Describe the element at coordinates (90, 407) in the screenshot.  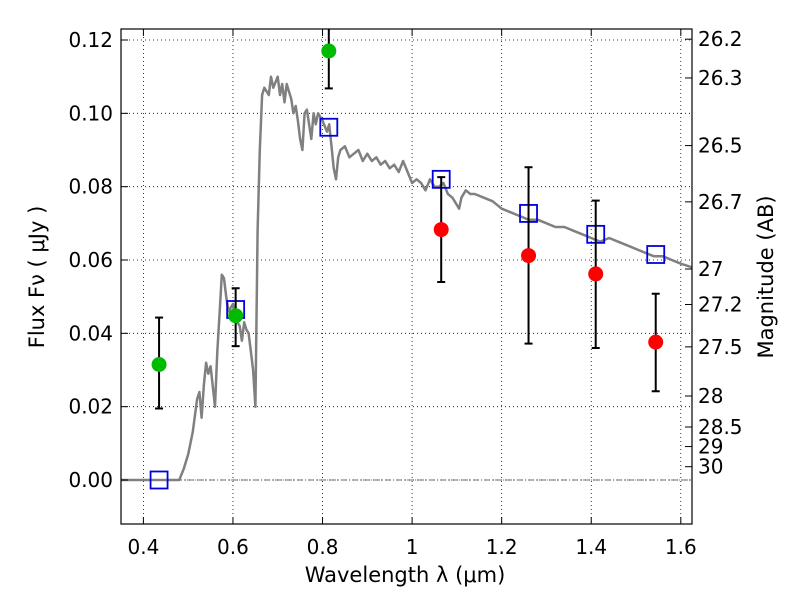
I see `y-tick-label: 0.02` at that location.